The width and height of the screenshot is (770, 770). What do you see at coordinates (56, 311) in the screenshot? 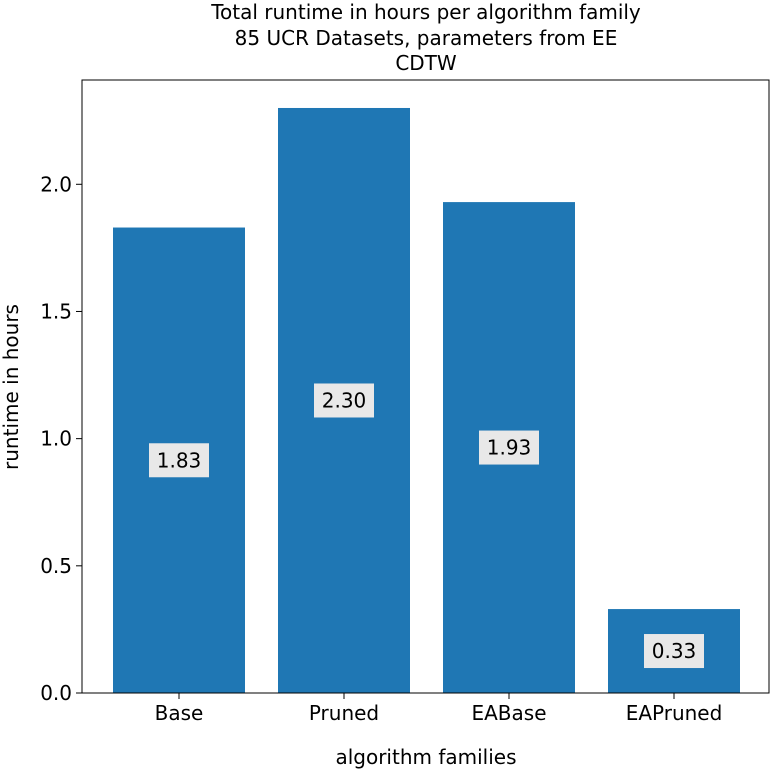
I see `y-tick-label: 1.5` at bounding box center [56, 311].